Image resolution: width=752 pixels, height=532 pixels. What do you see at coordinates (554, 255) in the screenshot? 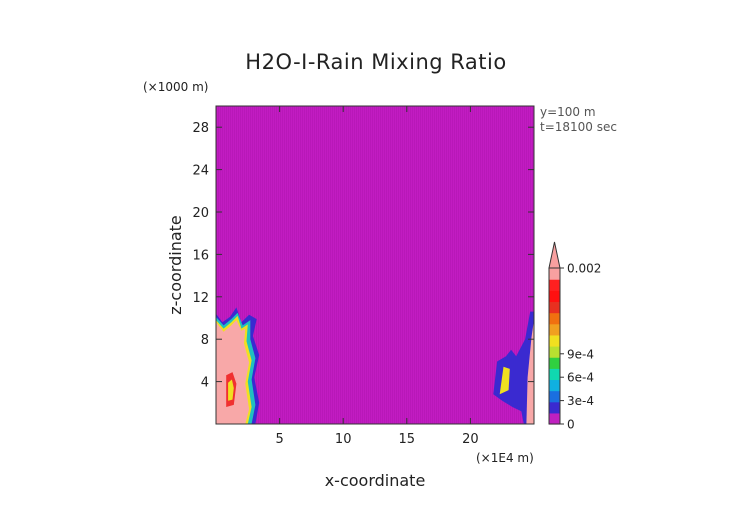
I see `colorbar-arrow` at bounding box center [554, 255].